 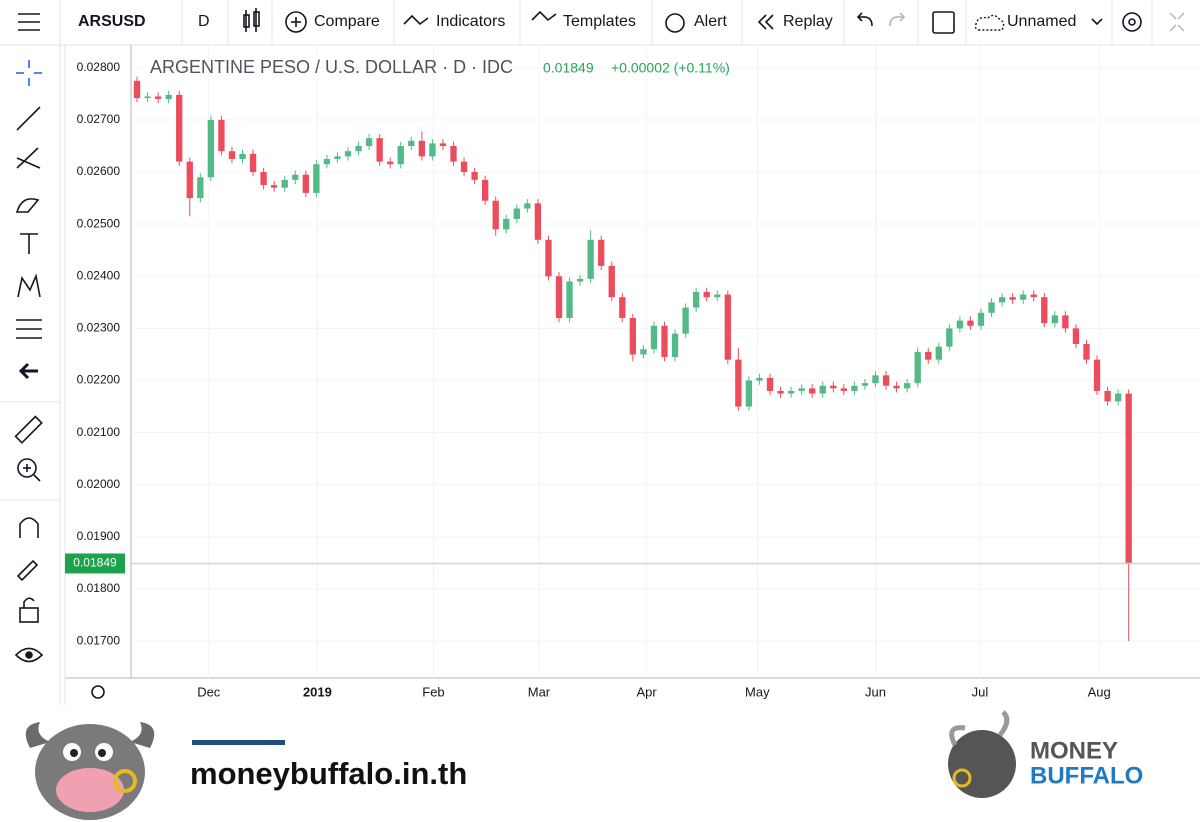 What do you see at coordinates (251, 20) in the screenshot?
I see `chart-style-icon` at bounding box center [251, 20].